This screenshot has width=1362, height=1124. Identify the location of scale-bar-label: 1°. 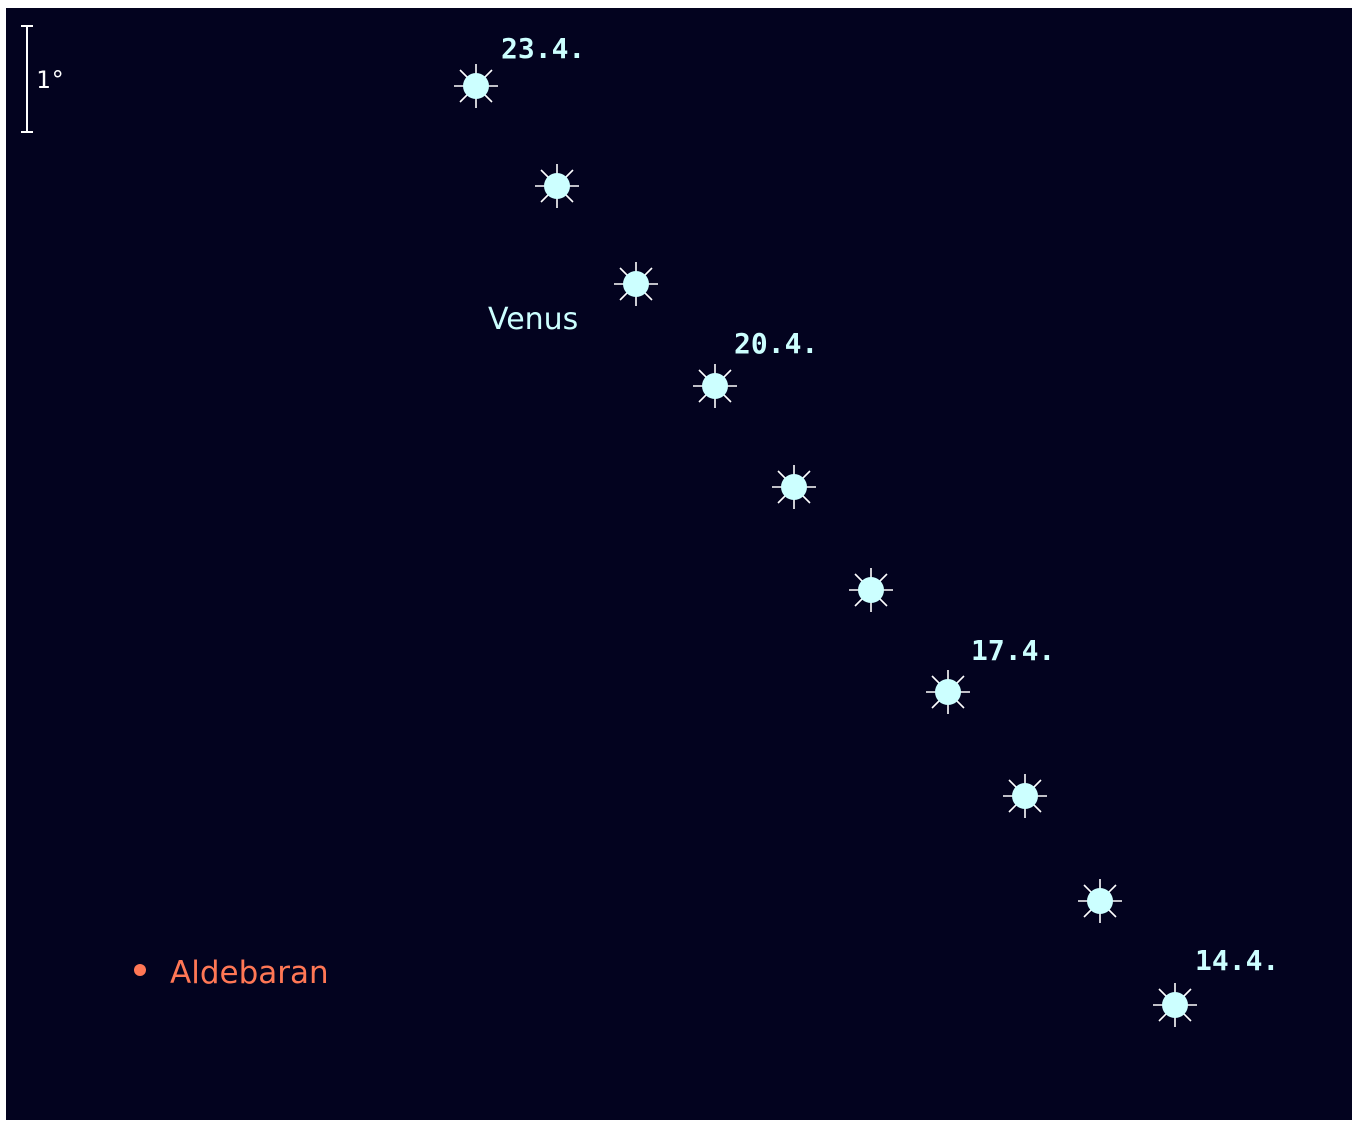
(50, 80).